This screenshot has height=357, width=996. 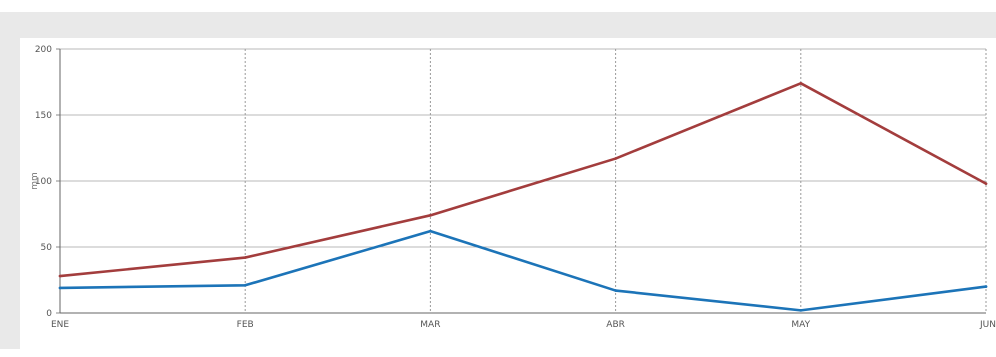 What do you see at coordinates (43, 50) in the screenshot?
I see `y-tick-label: 200` at bounding box center [43, 50].